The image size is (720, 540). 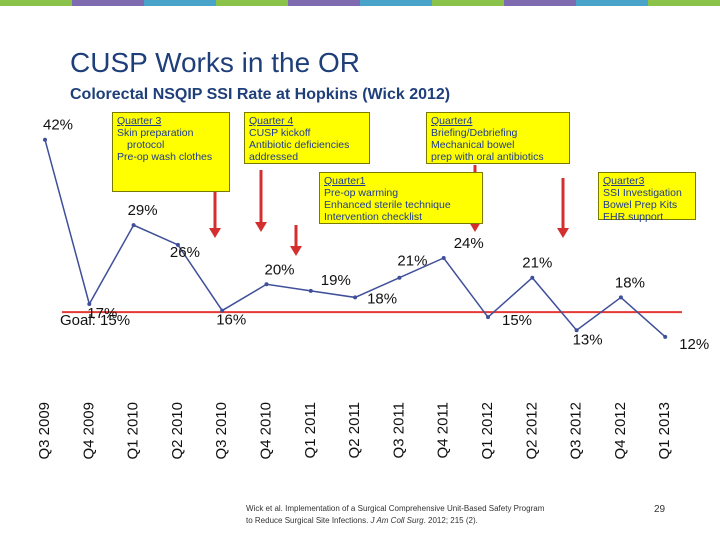 I want to click on x-tick-label: Q3 2009, so click(x=44, y=431).